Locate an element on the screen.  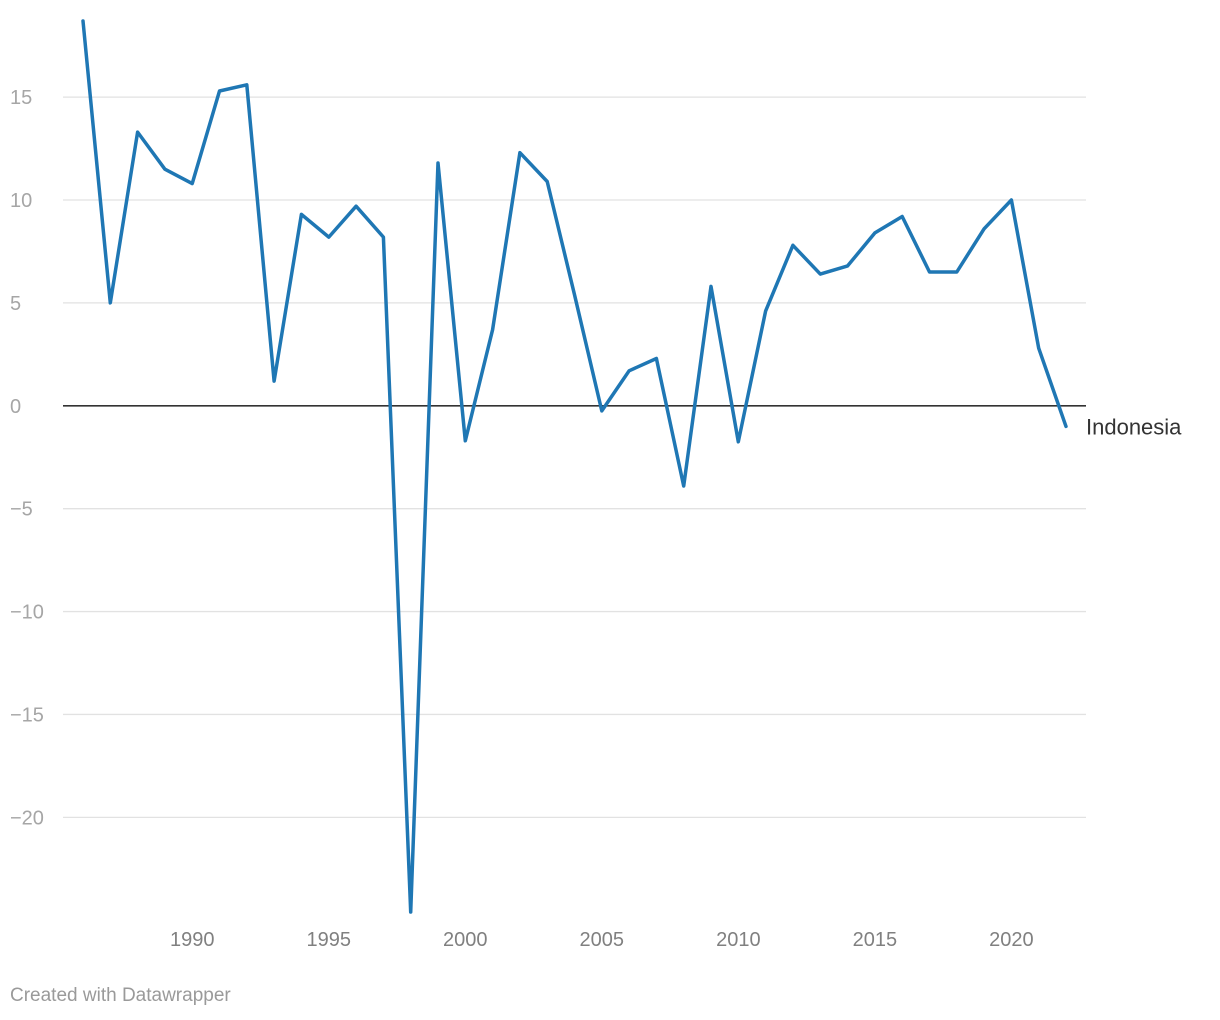
x-tick-label: 2020 is located at coordinates (1011, 940).